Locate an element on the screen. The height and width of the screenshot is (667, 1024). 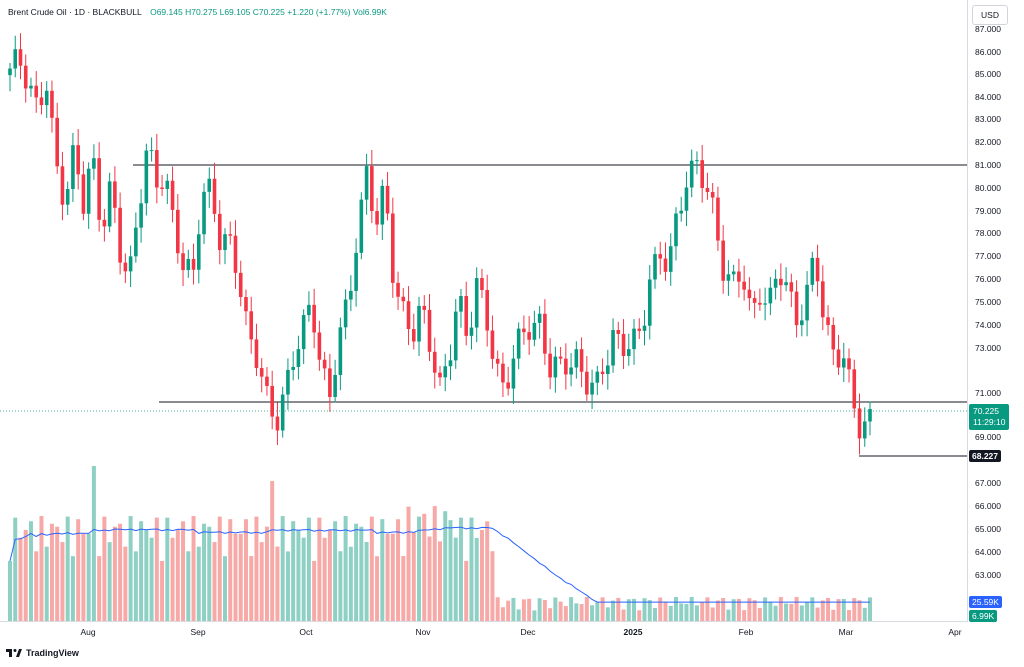
price-axis-label: 69.000 is located at coordinates (988, 437).